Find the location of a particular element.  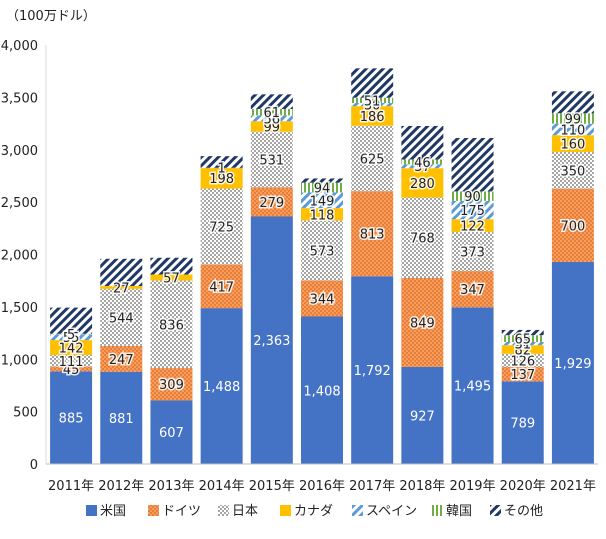

data-label: 531 is located at coordinates (271, 160).